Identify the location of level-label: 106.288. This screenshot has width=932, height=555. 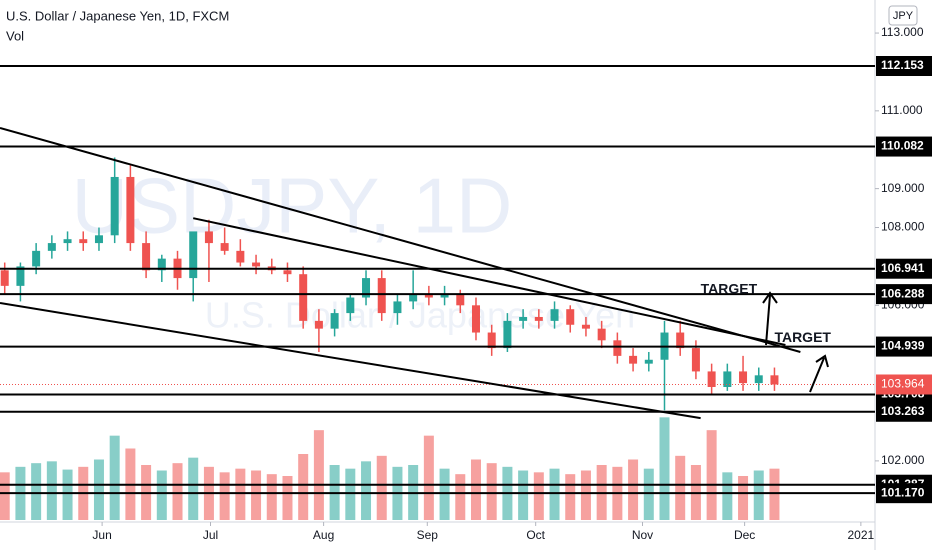
(903, 293).